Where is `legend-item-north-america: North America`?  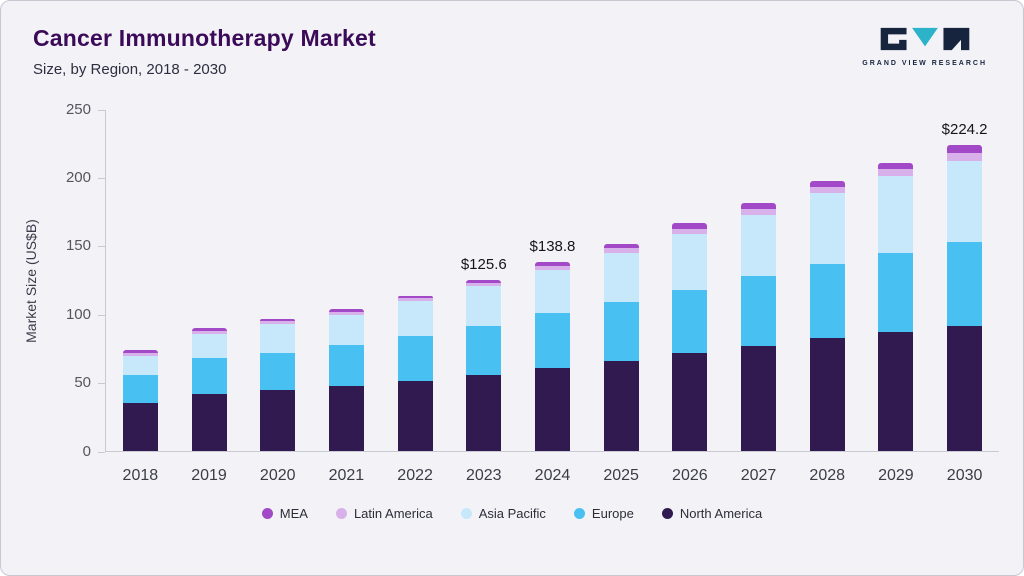
legend-item-north-america: North America is located at coordinates (712, 513).